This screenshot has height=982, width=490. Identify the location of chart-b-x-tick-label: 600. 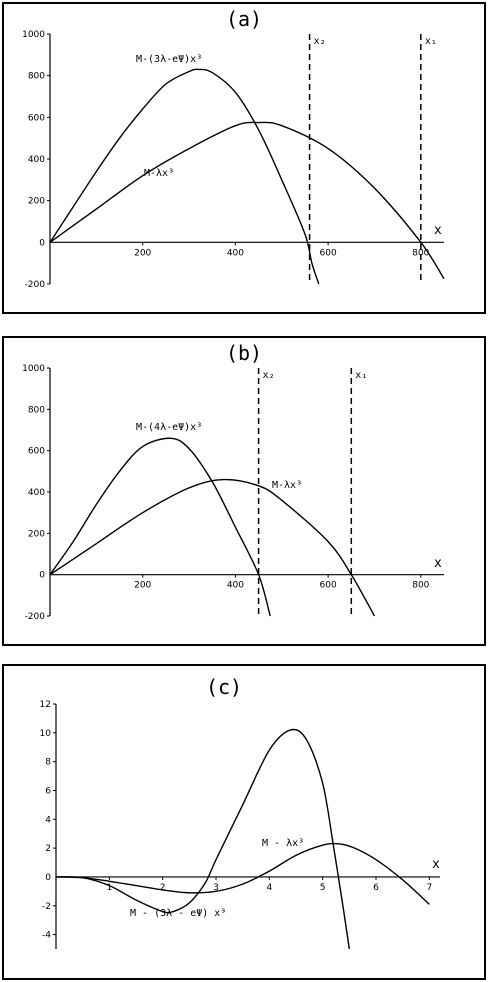
(328, 586).